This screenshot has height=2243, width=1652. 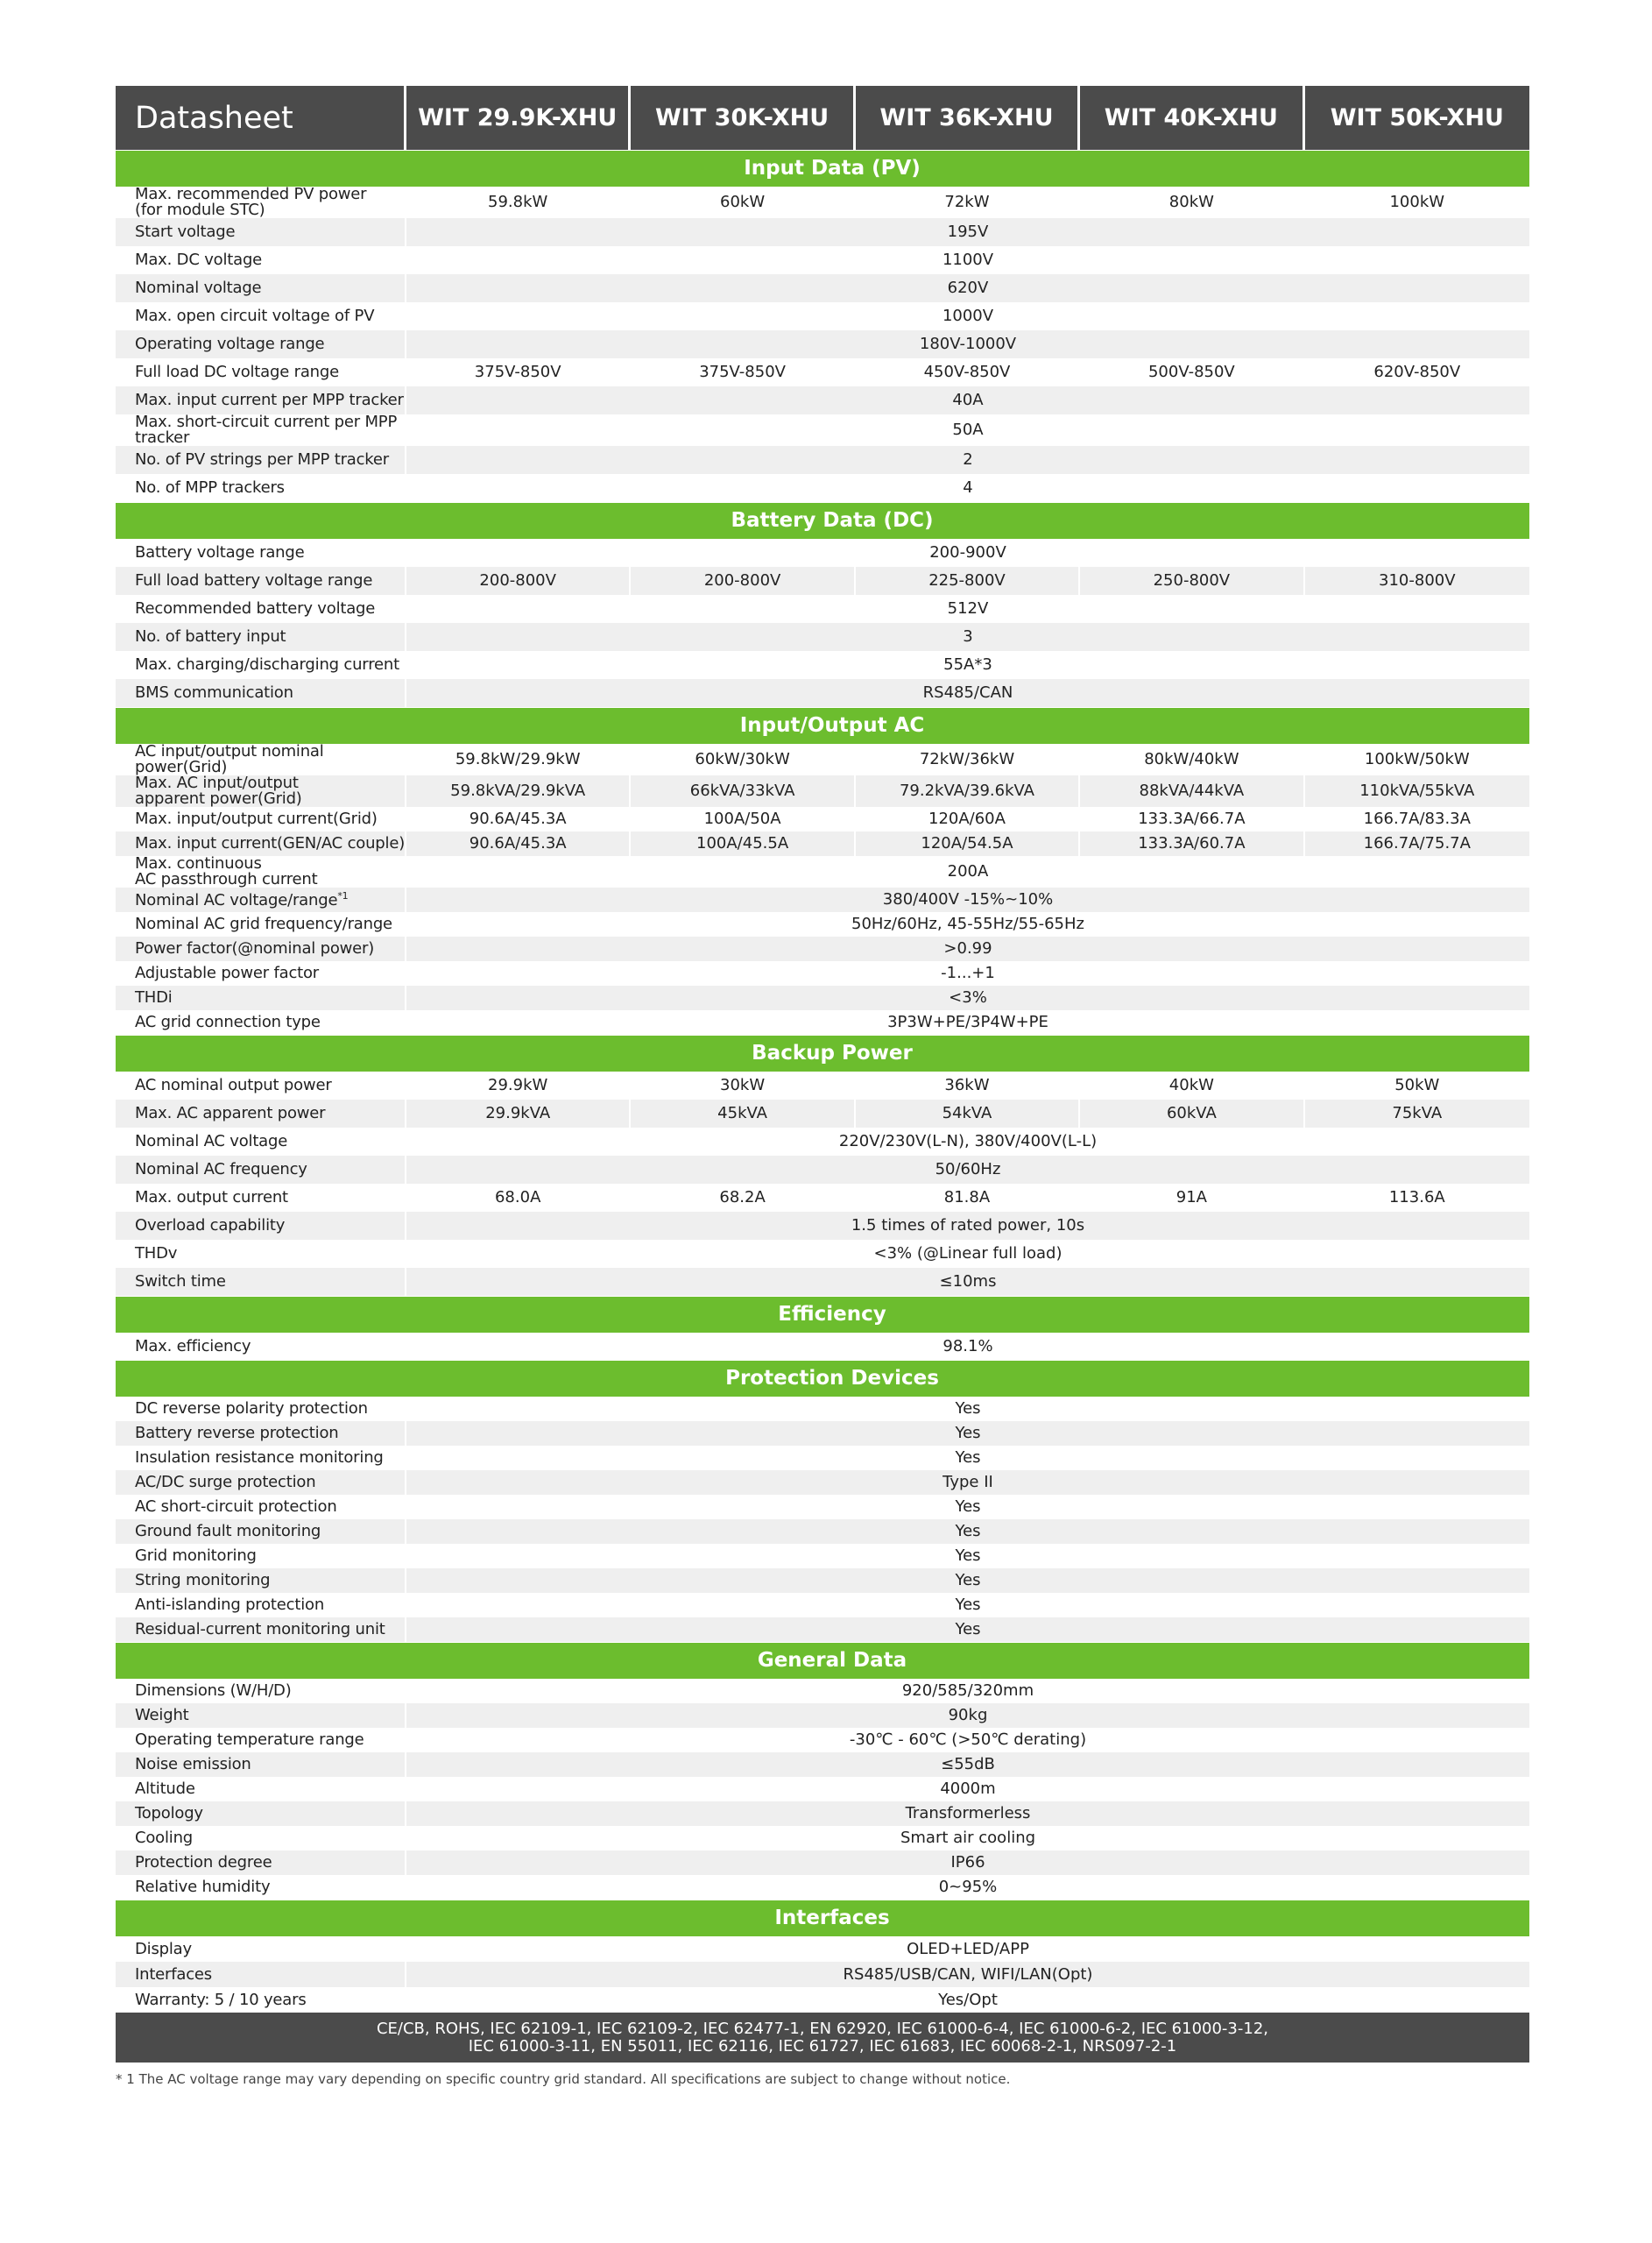 I want to click on spec-label: Nominal AC voltage/range*1, so click(x=261, y=900).